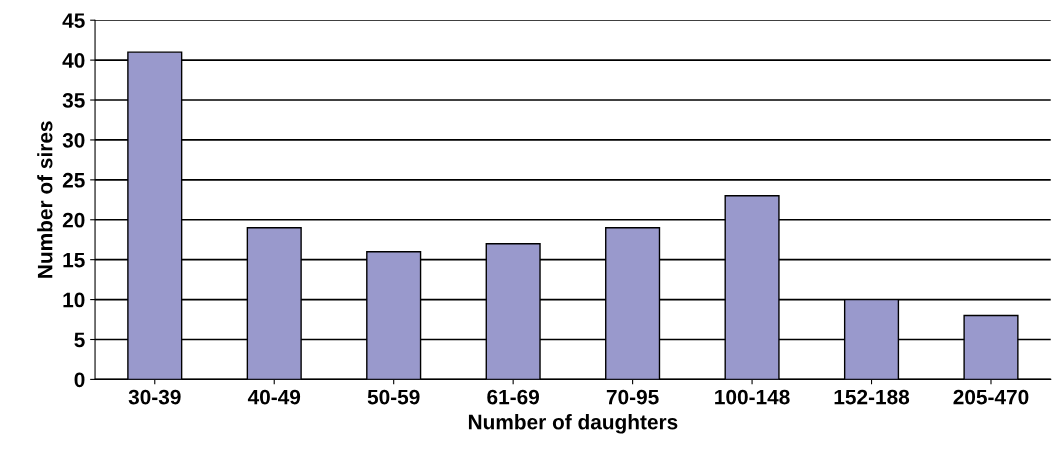  What do you see at coordinates (73, 140) in the screenshot?
I see `y-tick-label: 30` at bounding box center [73, 140].